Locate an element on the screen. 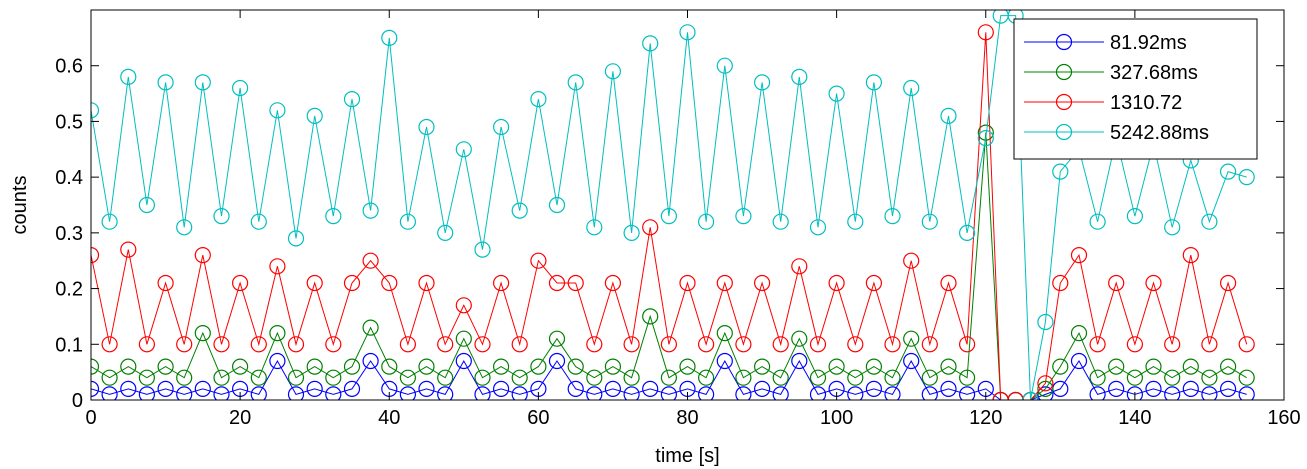 The width and height of the screenshot is (1307, 469). x-tick-label: 20 is located at coordinates (240, 418).